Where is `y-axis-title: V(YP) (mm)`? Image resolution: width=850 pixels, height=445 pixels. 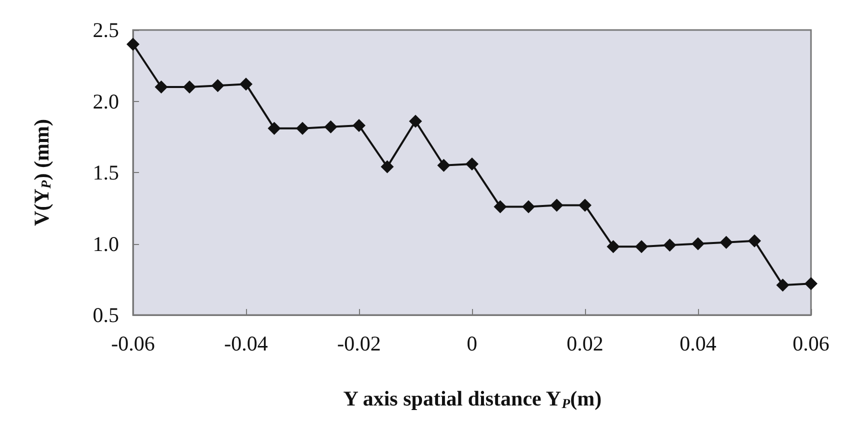 y-axis-title: V(YP) (mm) is located at coordinates (41, 172).